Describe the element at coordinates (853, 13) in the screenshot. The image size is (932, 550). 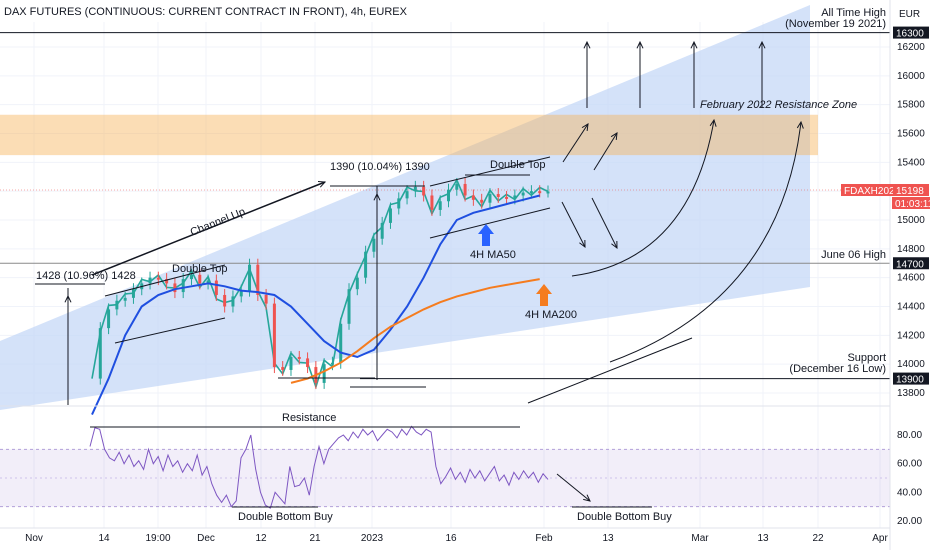
I see `ath-label: All Time High` at that location.